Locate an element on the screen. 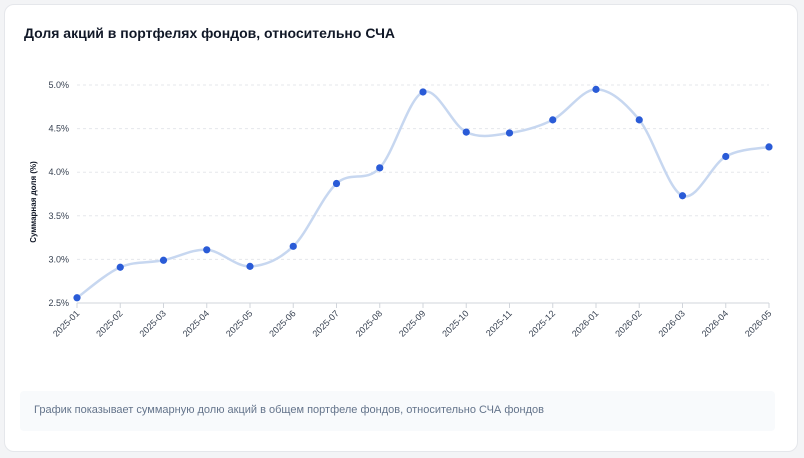  x-tick-label: 2026-04 is located at coordinates (715, 323).